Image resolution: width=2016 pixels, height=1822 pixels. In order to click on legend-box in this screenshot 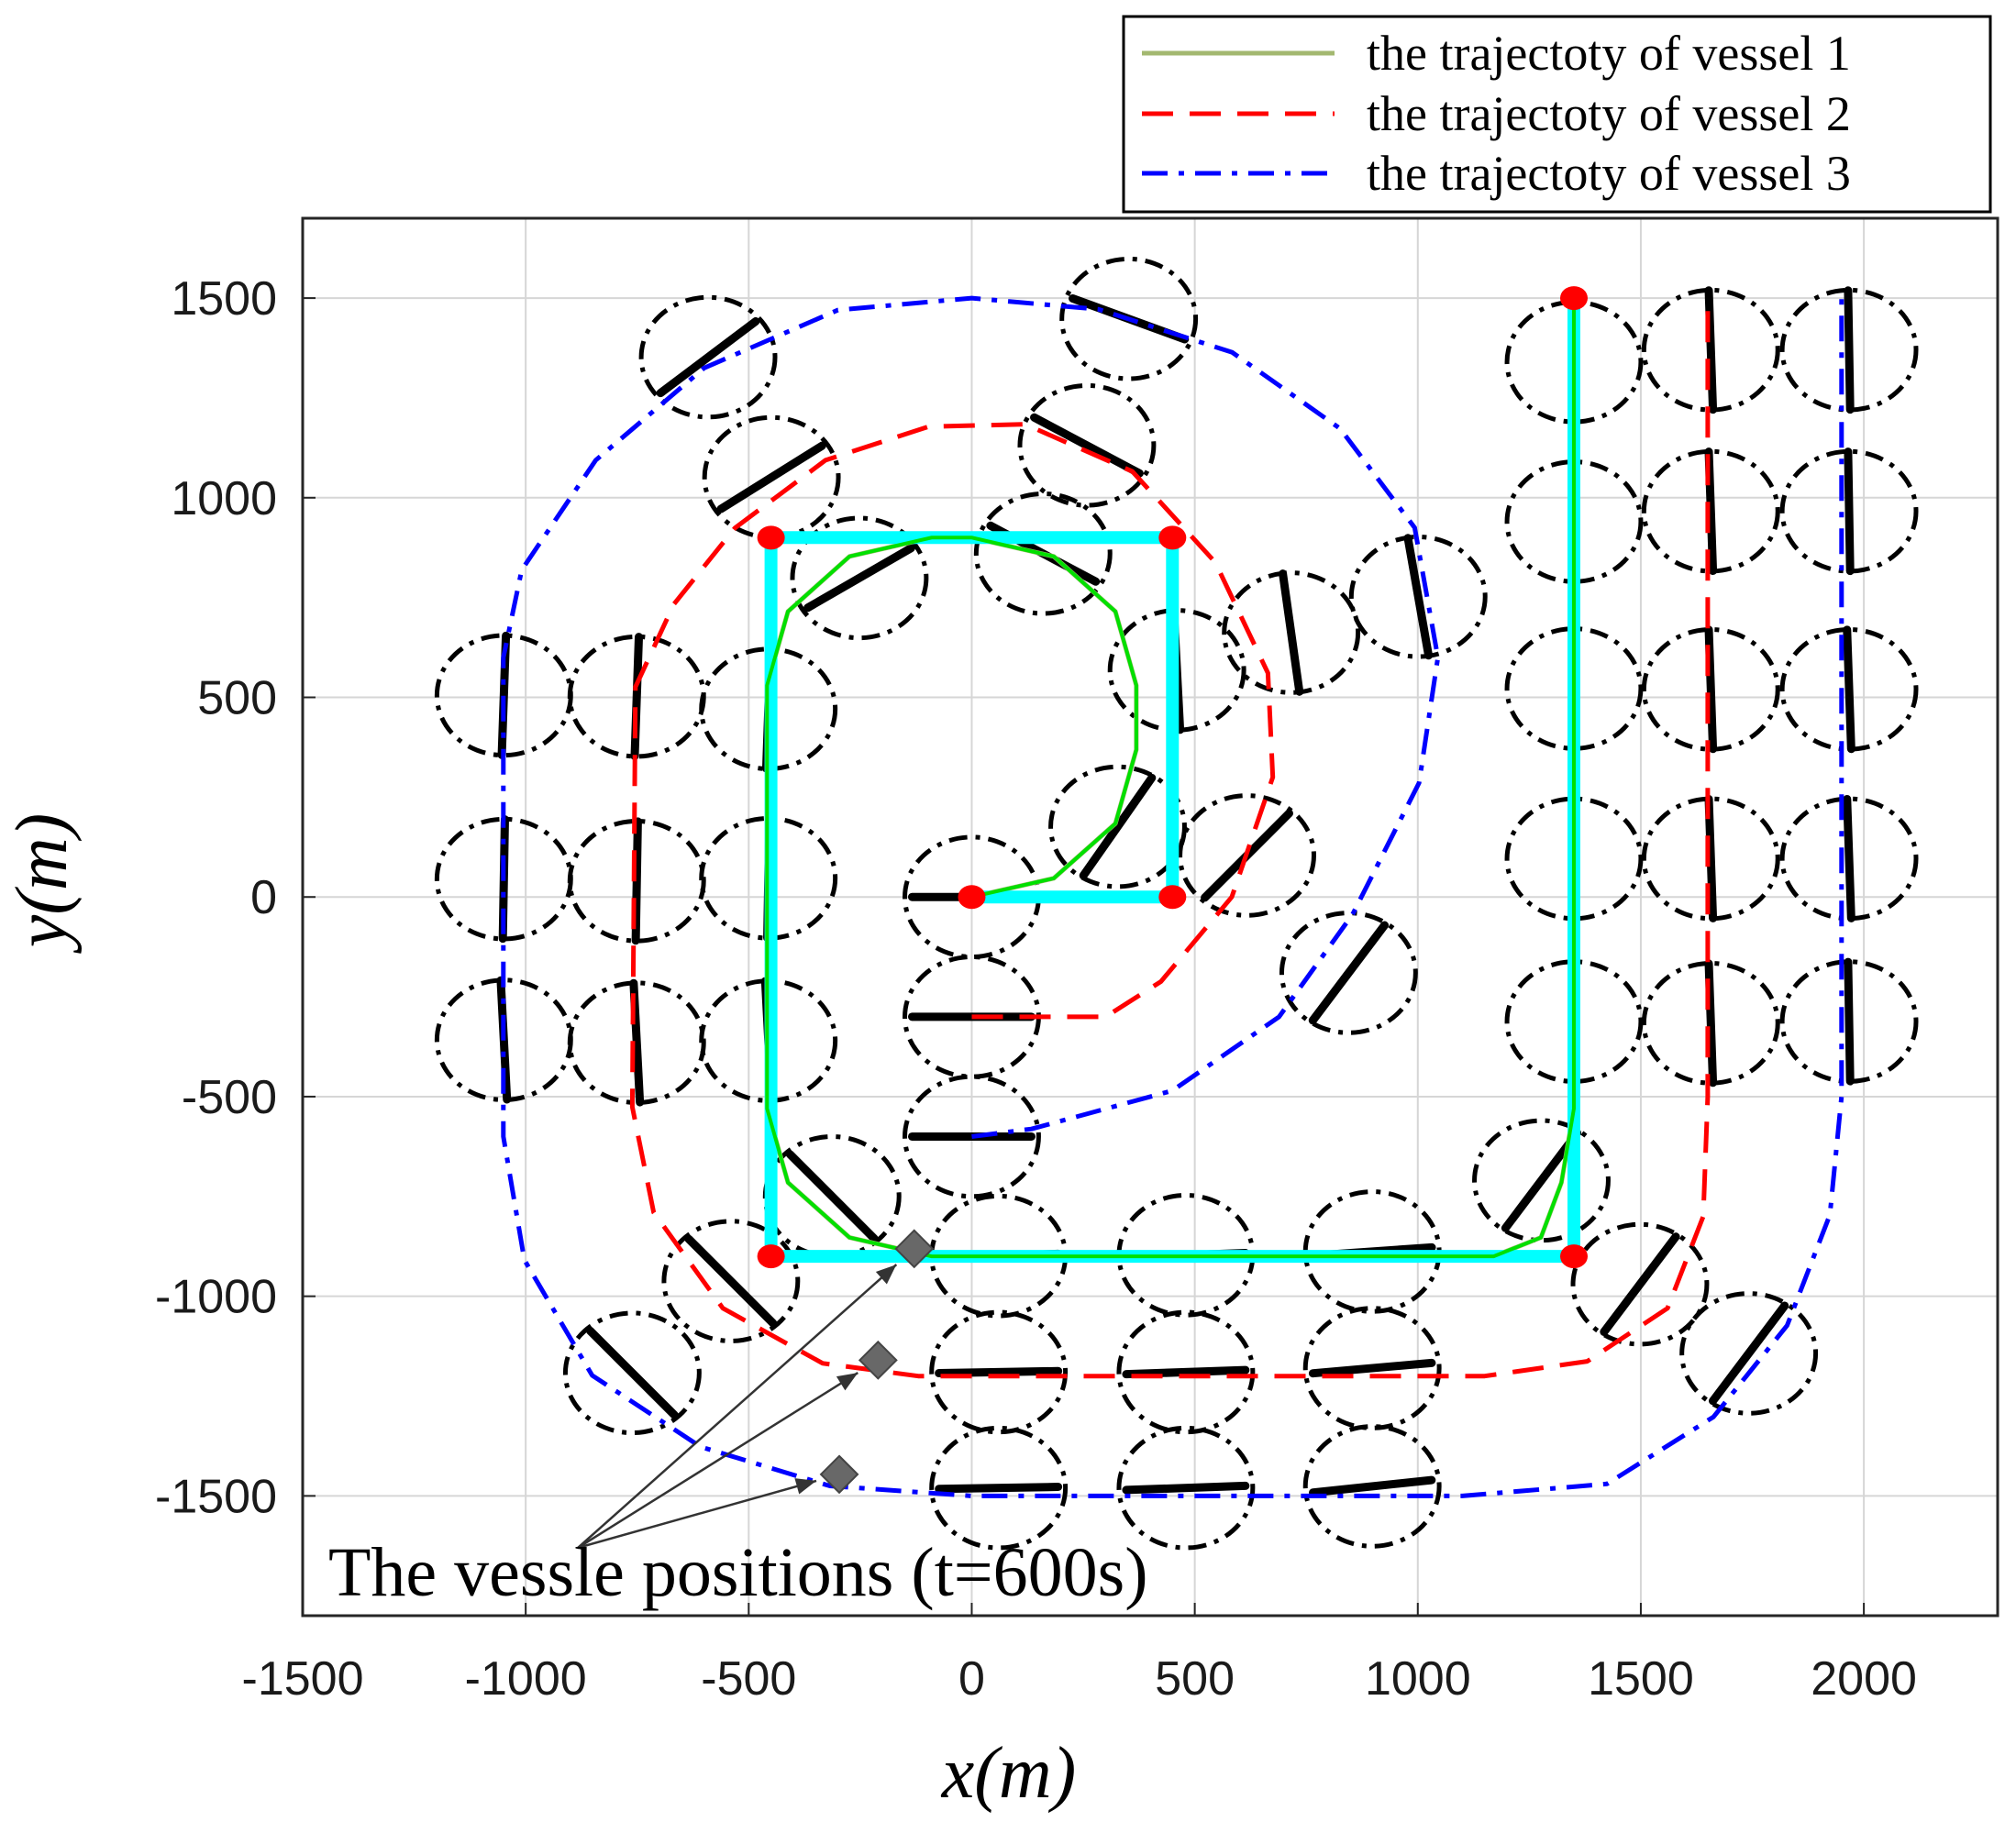, I will do `click(1557, 114)`.